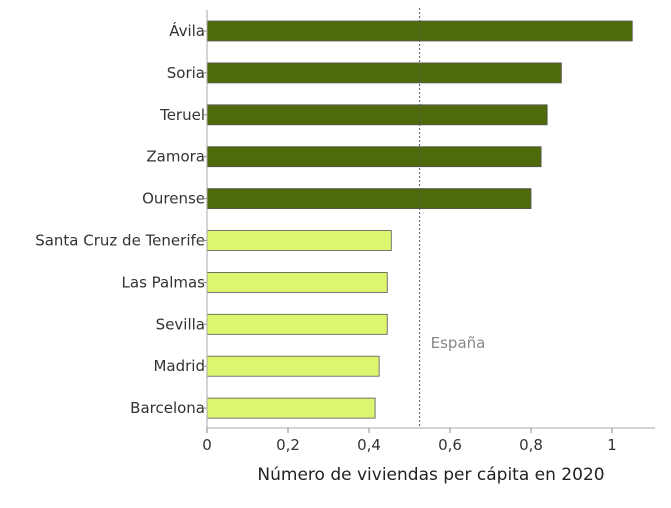  I want to click on category-label-7: Sevilla, so click(180, 324).